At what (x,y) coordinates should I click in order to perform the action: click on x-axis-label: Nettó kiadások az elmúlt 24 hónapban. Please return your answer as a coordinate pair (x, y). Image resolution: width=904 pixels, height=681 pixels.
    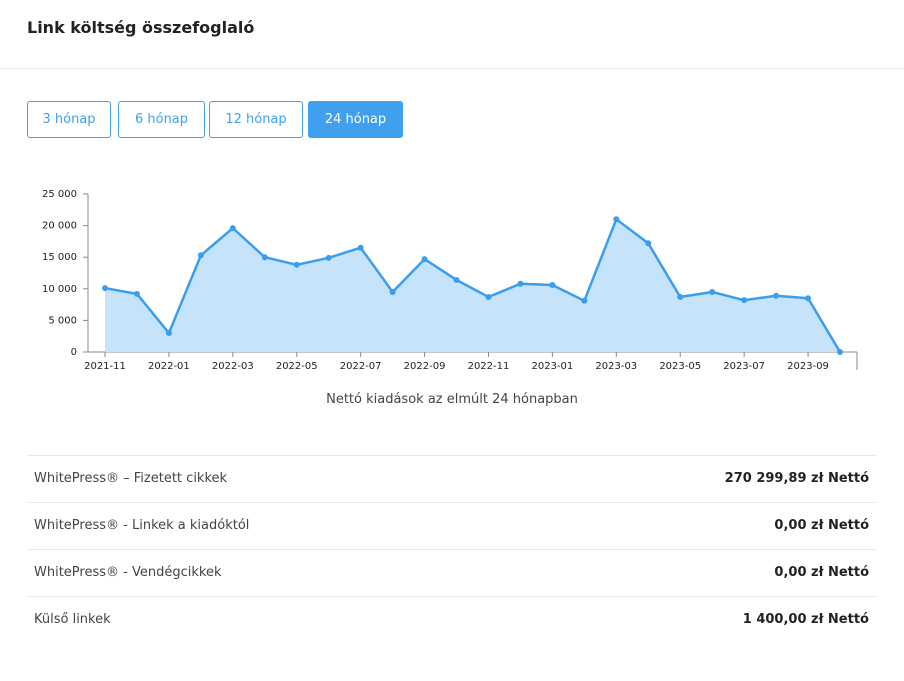
    Looking at the image, I should click on (452, 399).